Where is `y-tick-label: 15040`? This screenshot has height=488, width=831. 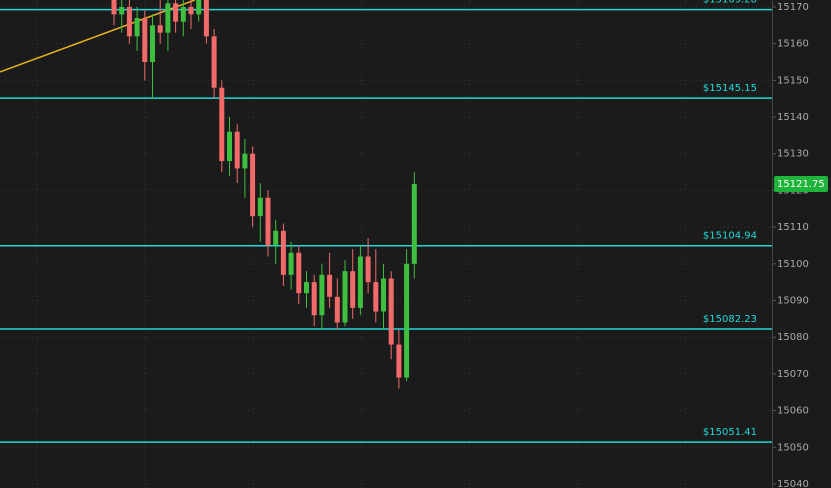 y-tick-label: 15040 is located at coordinates (793, 483).